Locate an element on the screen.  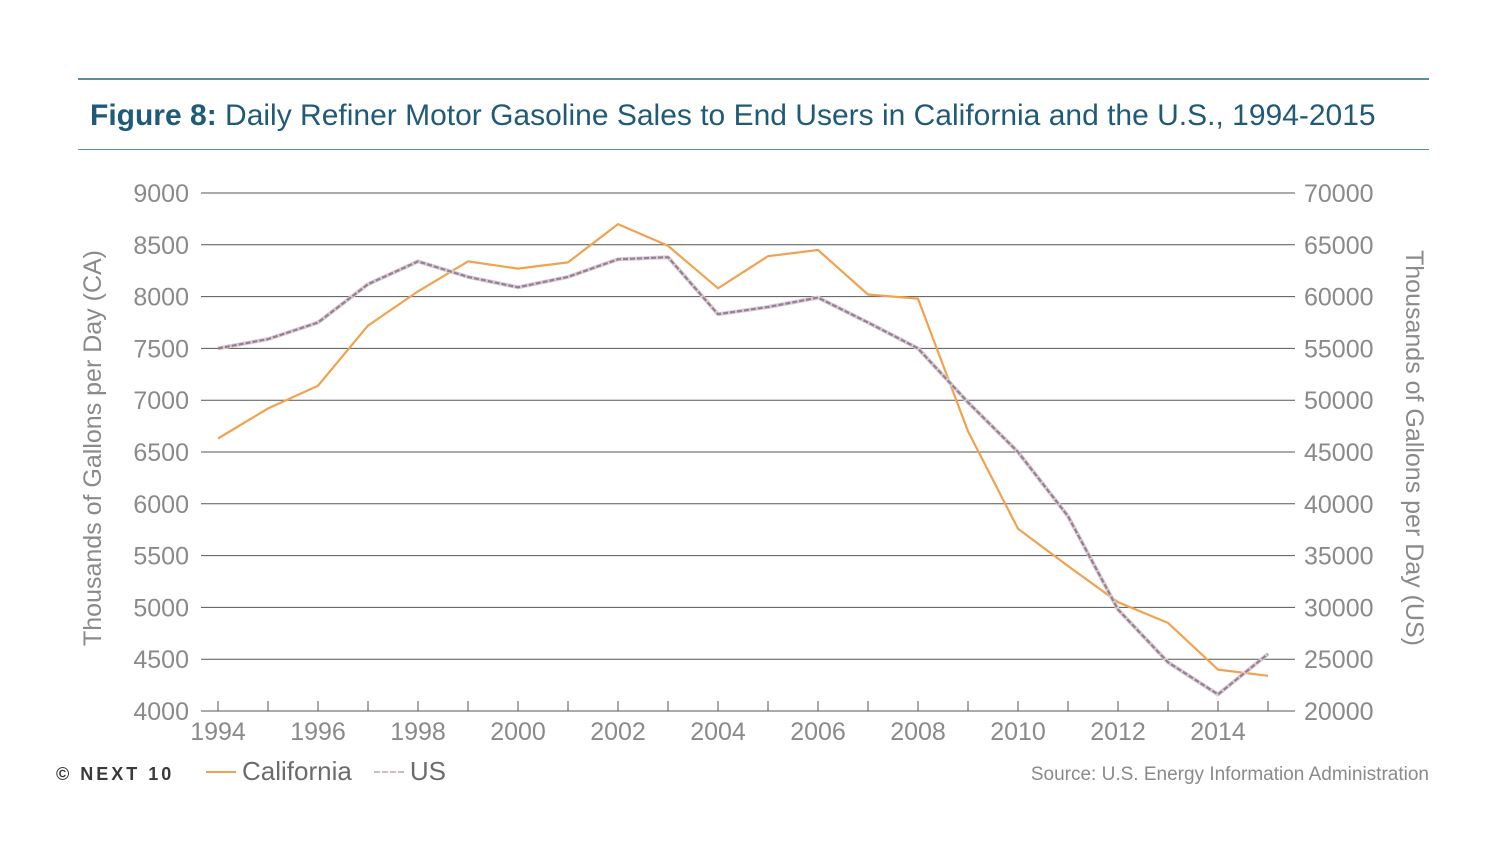
y-tick-label-right: 45000 is located at coordinates (1339, 453).